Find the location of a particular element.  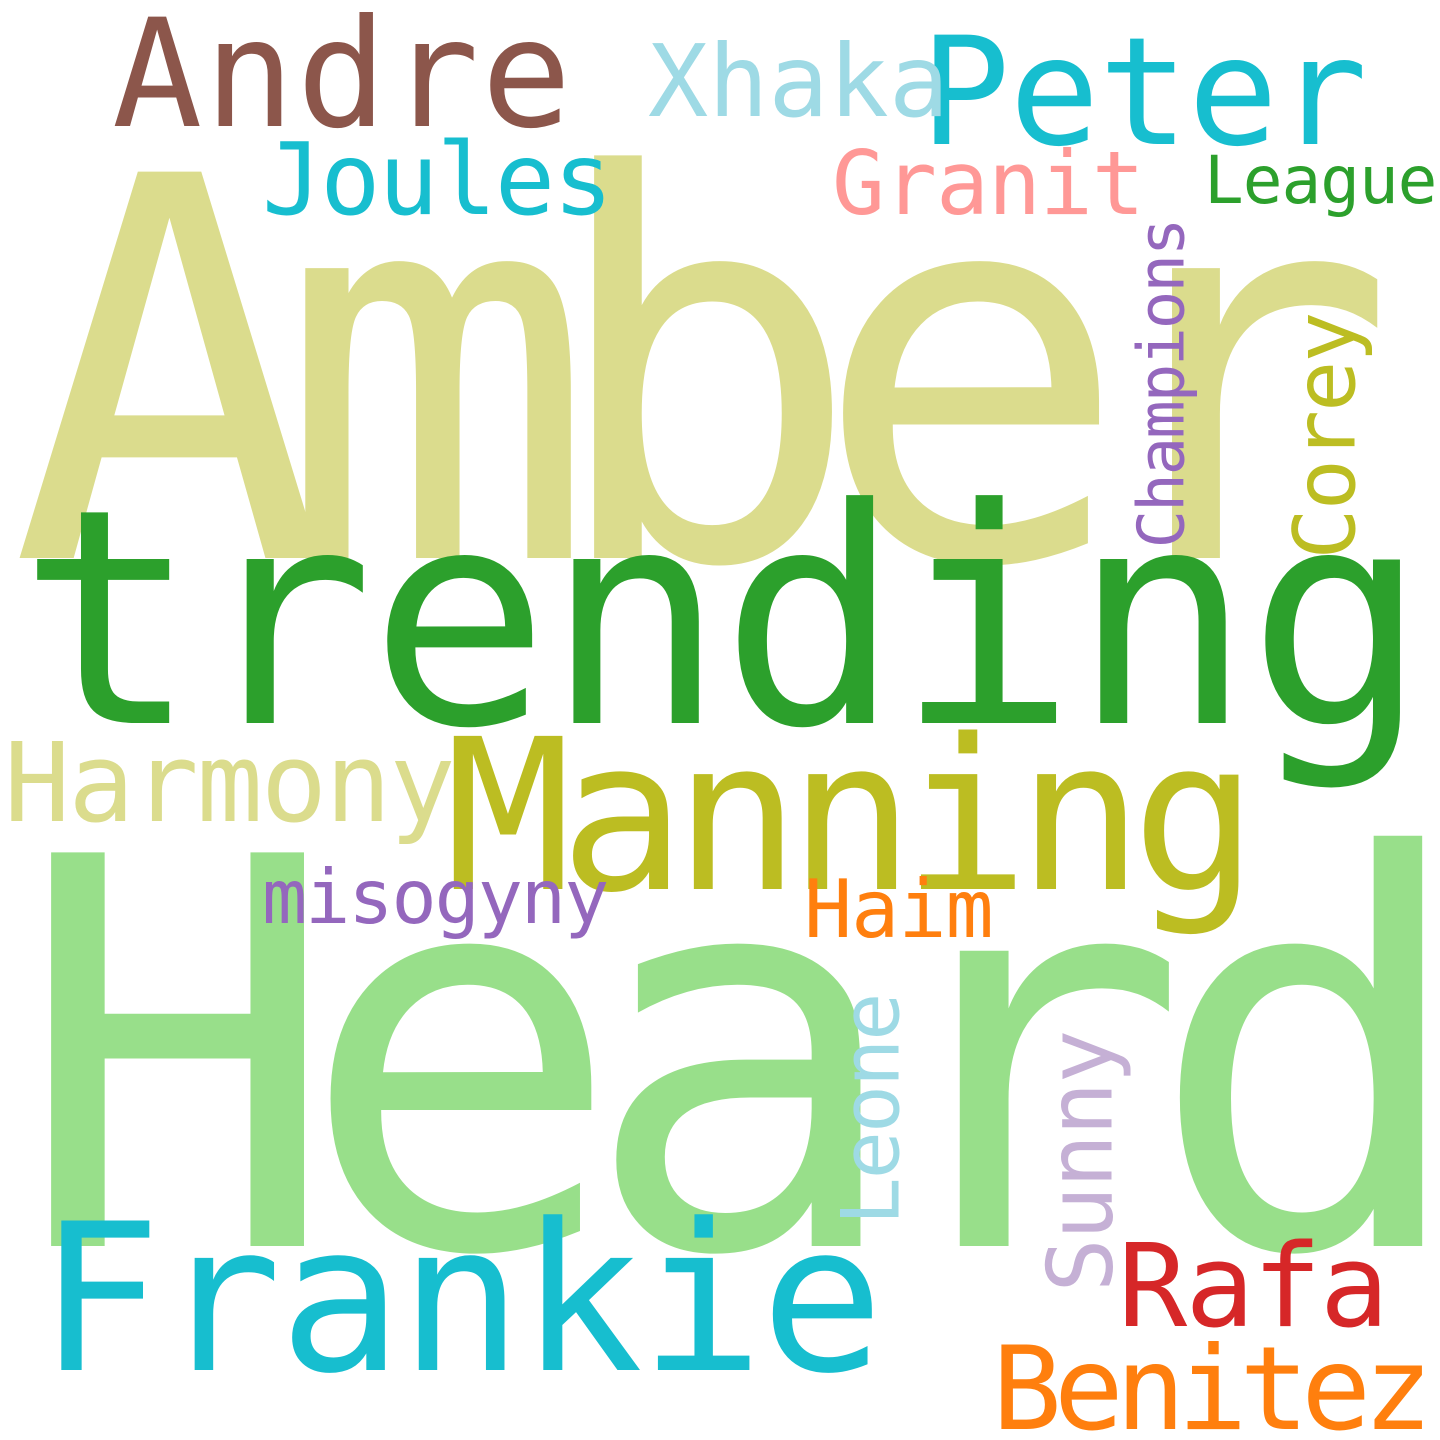

word-manning: Manning is located at coordinates (851, 816).